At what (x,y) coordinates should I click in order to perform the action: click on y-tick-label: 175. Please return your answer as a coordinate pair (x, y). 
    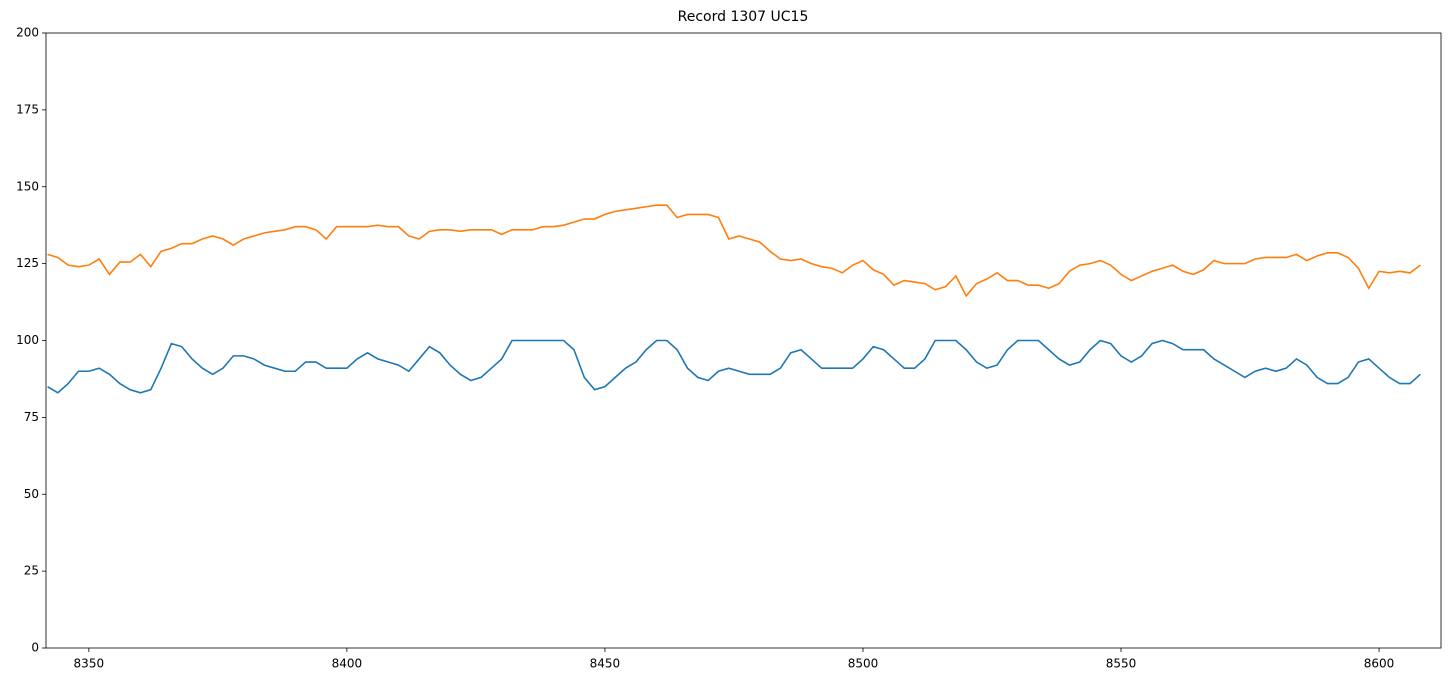
    Looking at the image, I should click on (27, 109).